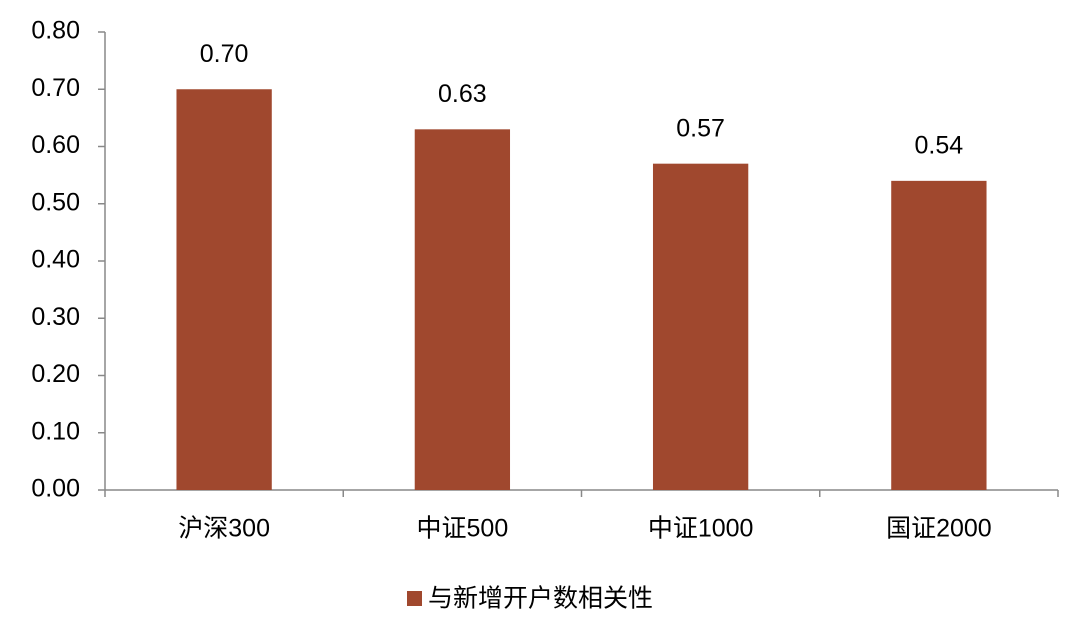  Describe the element at coordinates (55, 374) in the screenshot. I see `y-tick-label: 0.20` at that location.